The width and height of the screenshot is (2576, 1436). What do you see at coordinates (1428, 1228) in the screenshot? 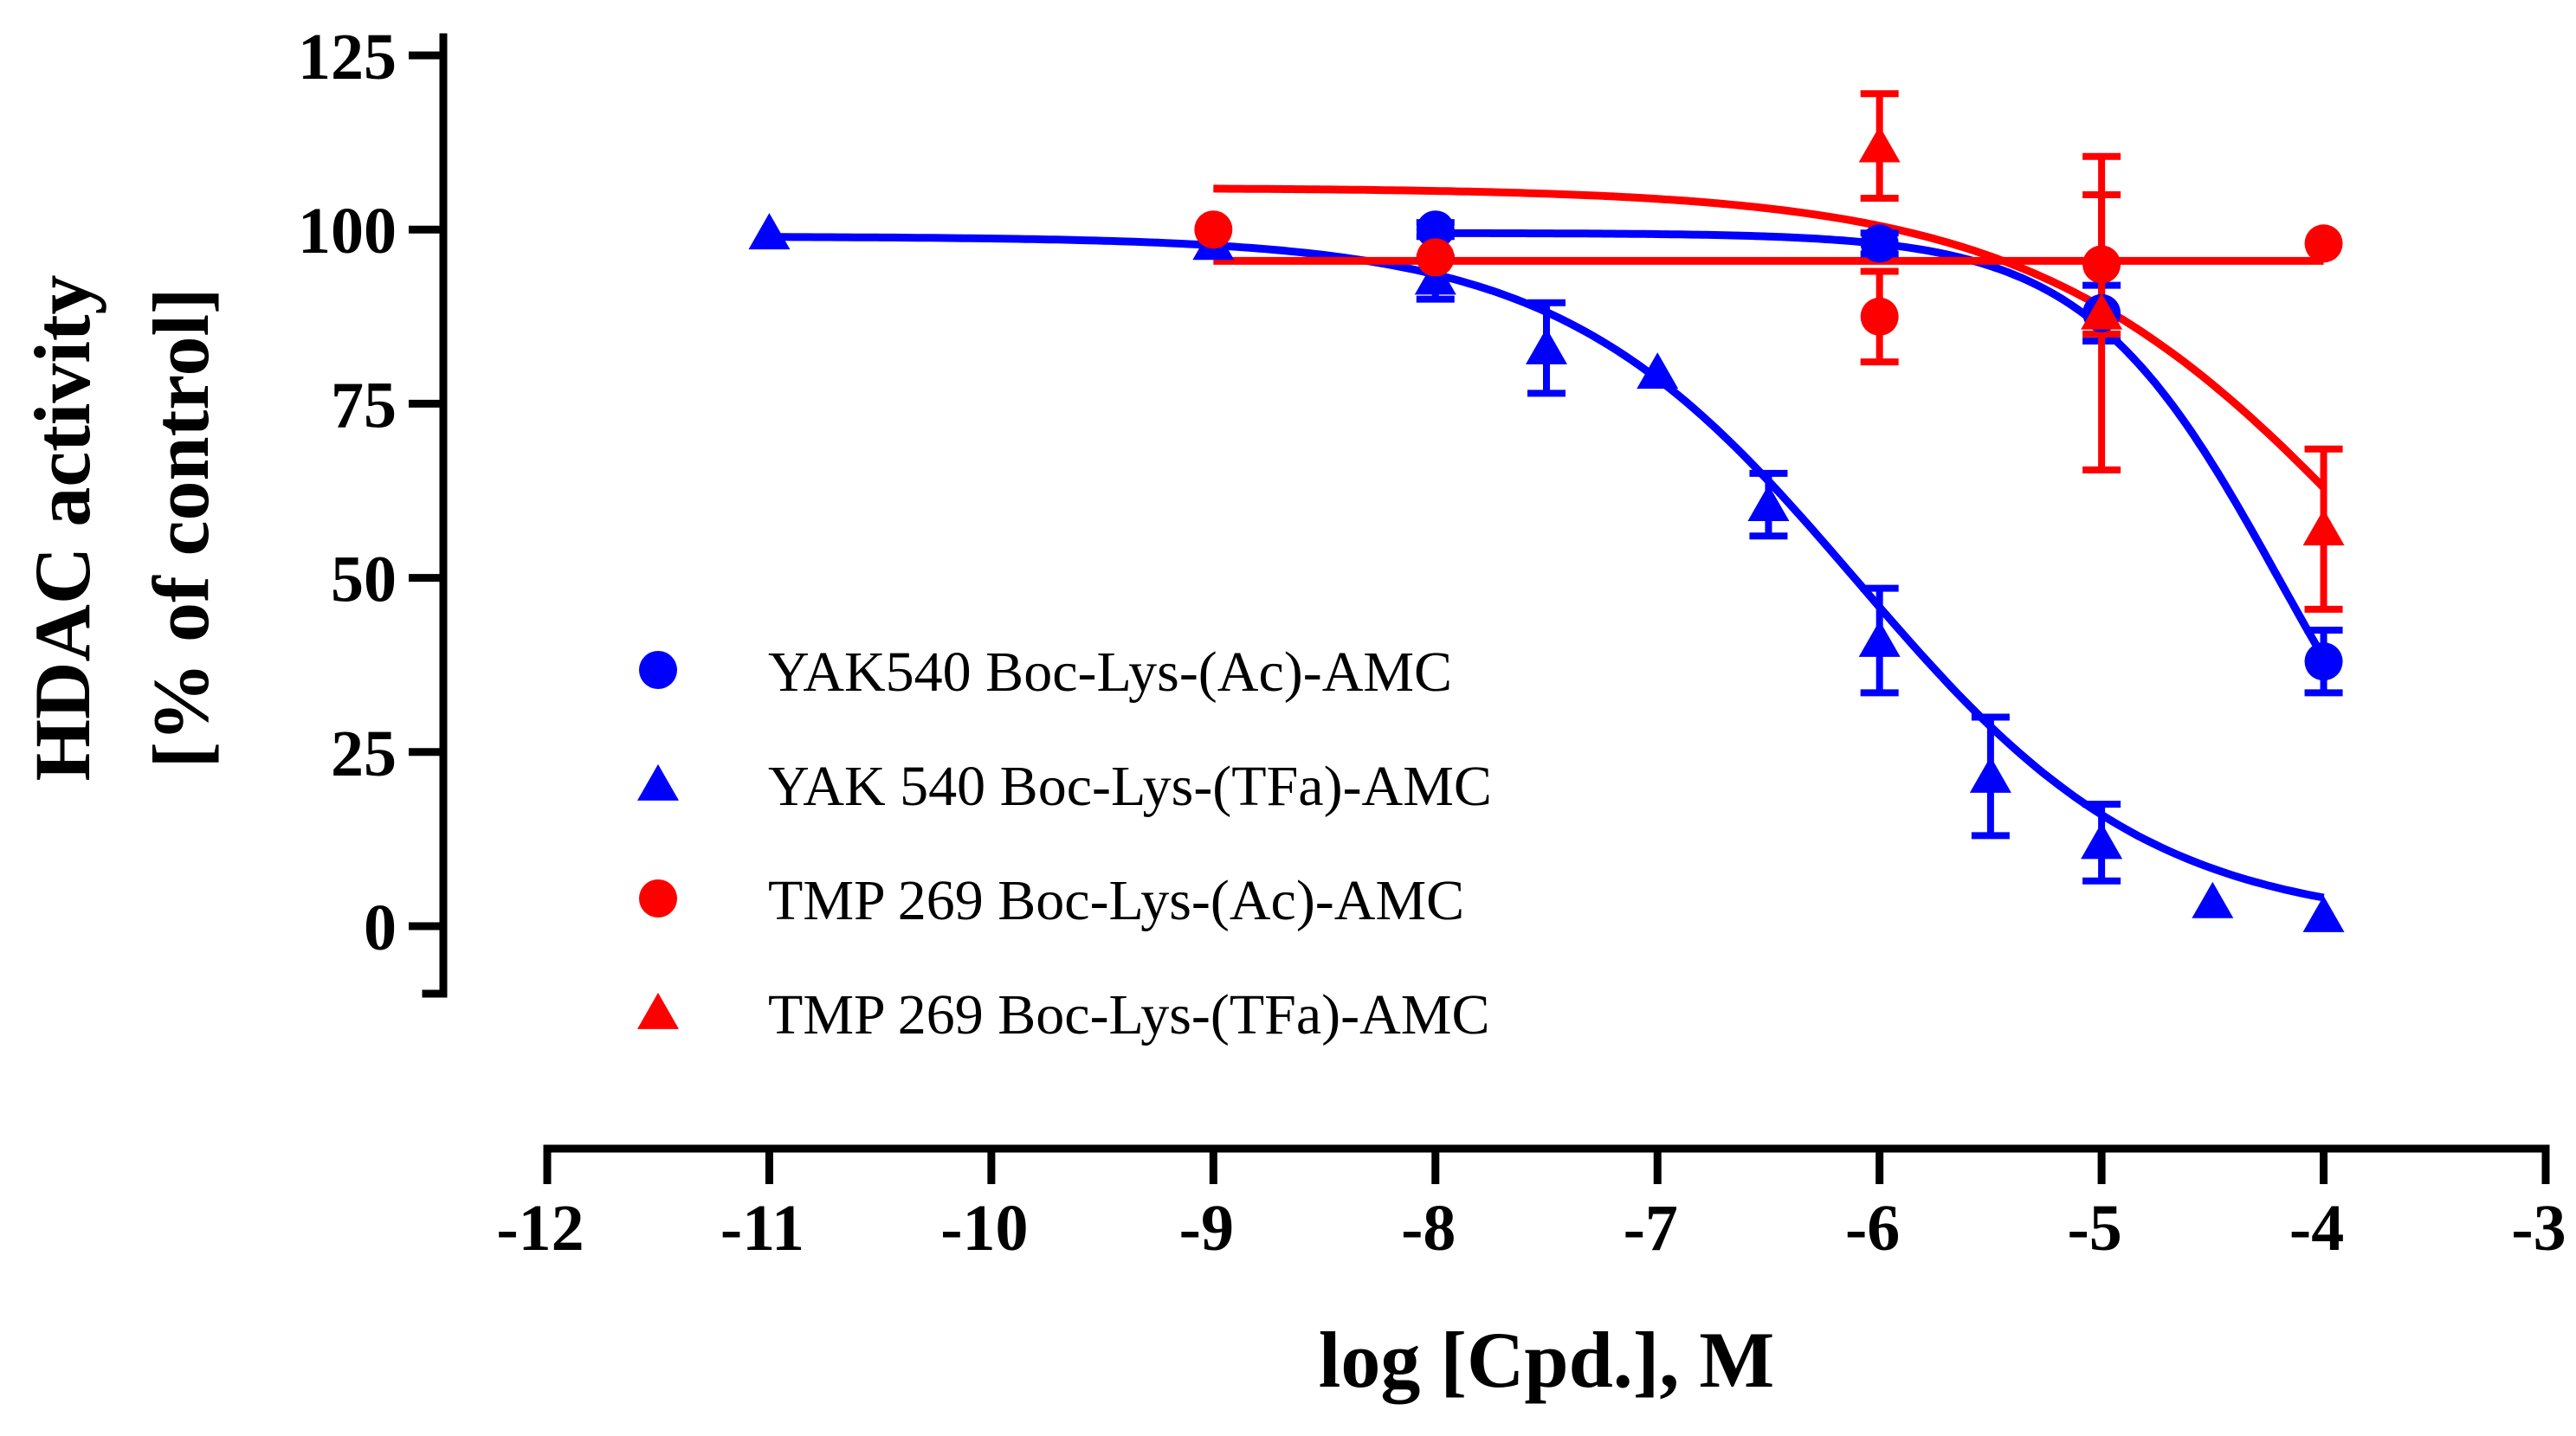
I see `x-tick-label: -8` at bounding box center [1428, 1228].